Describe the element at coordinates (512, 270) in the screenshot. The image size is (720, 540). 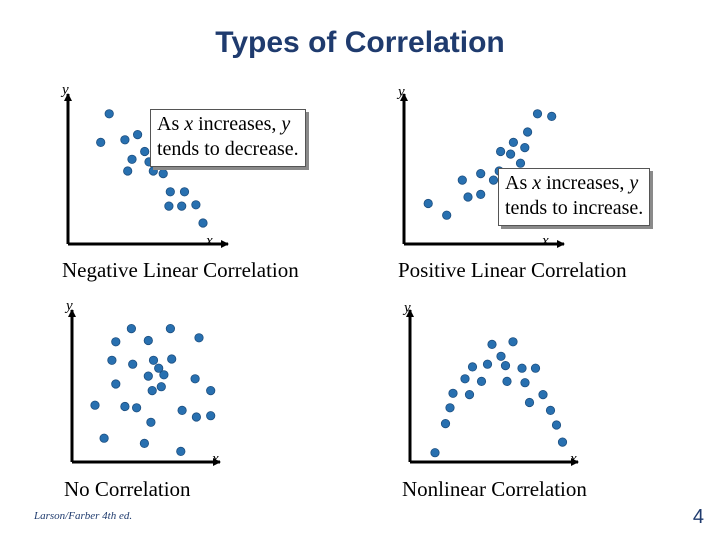
I see `pos-caption: Positive Linear Correlation` at that location.